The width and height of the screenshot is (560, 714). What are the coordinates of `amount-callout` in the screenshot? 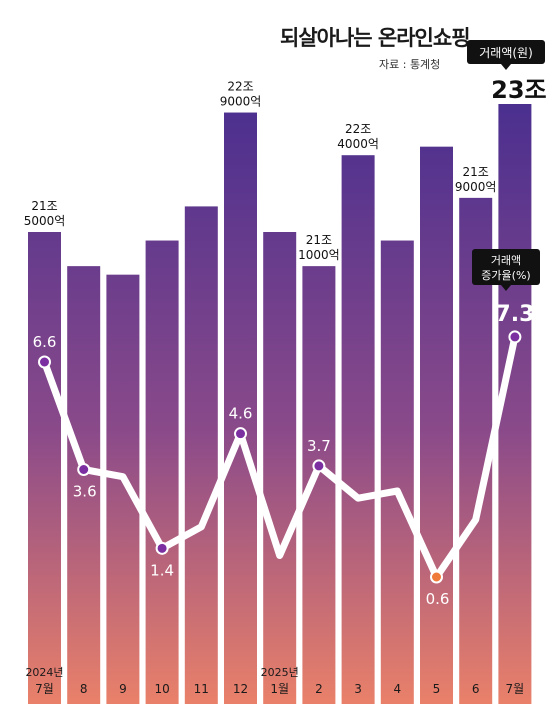 It's located at (506, 52).